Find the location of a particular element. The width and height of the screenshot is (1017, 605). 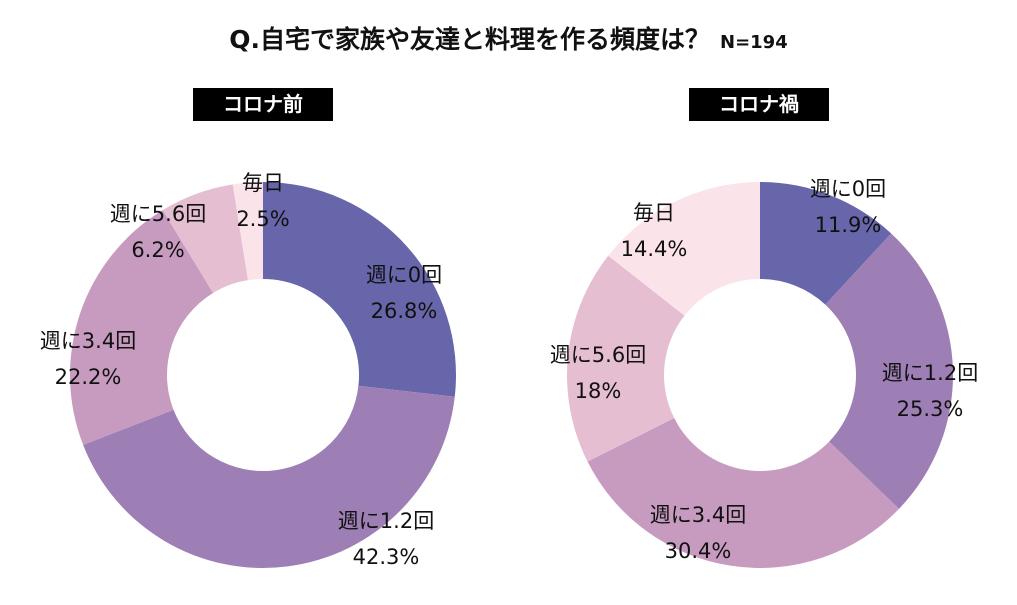

slice-value-0: 26.8% is located at coordinates (404, 311).